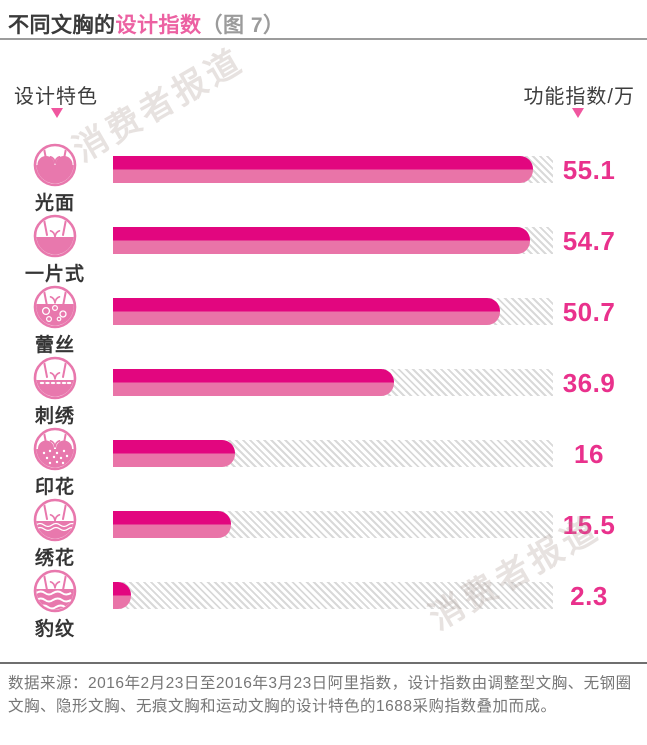  What do you see at coordinates (54, 274) in the screenshot?
I see `category-label: 一片式` at bounding box center [54, 274].